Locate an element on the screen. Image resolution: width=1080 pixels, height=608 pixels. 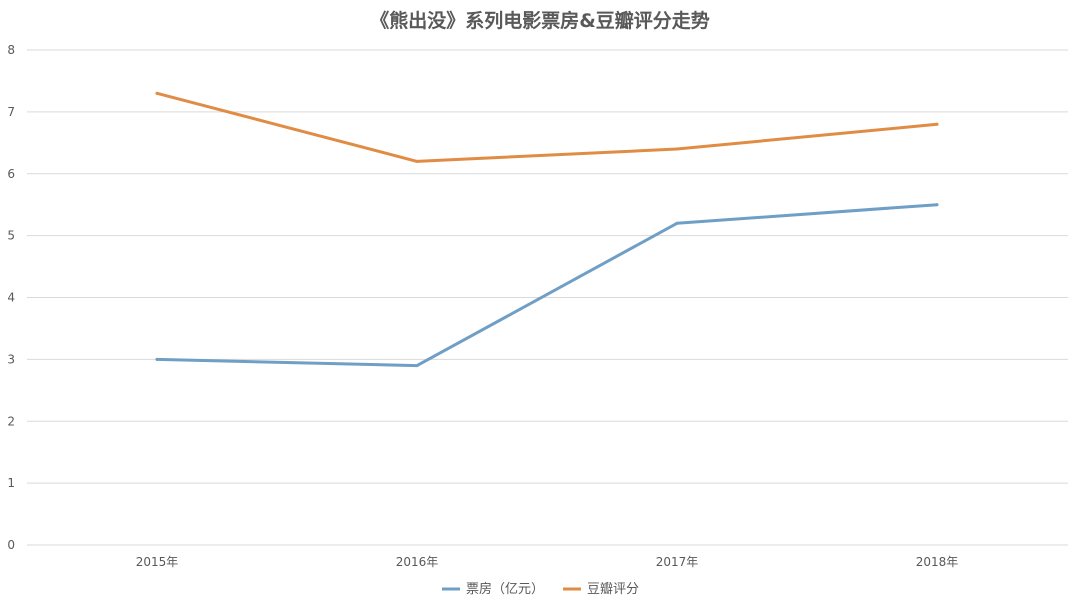
x-tick-label: 2018年 is located at coordinates (937, 562).